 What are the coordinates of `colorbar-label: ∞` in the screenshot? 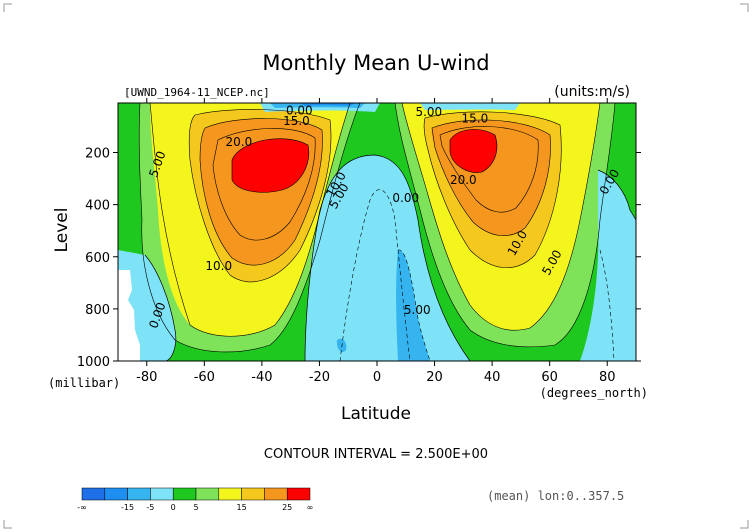 It's located at (310, 507).